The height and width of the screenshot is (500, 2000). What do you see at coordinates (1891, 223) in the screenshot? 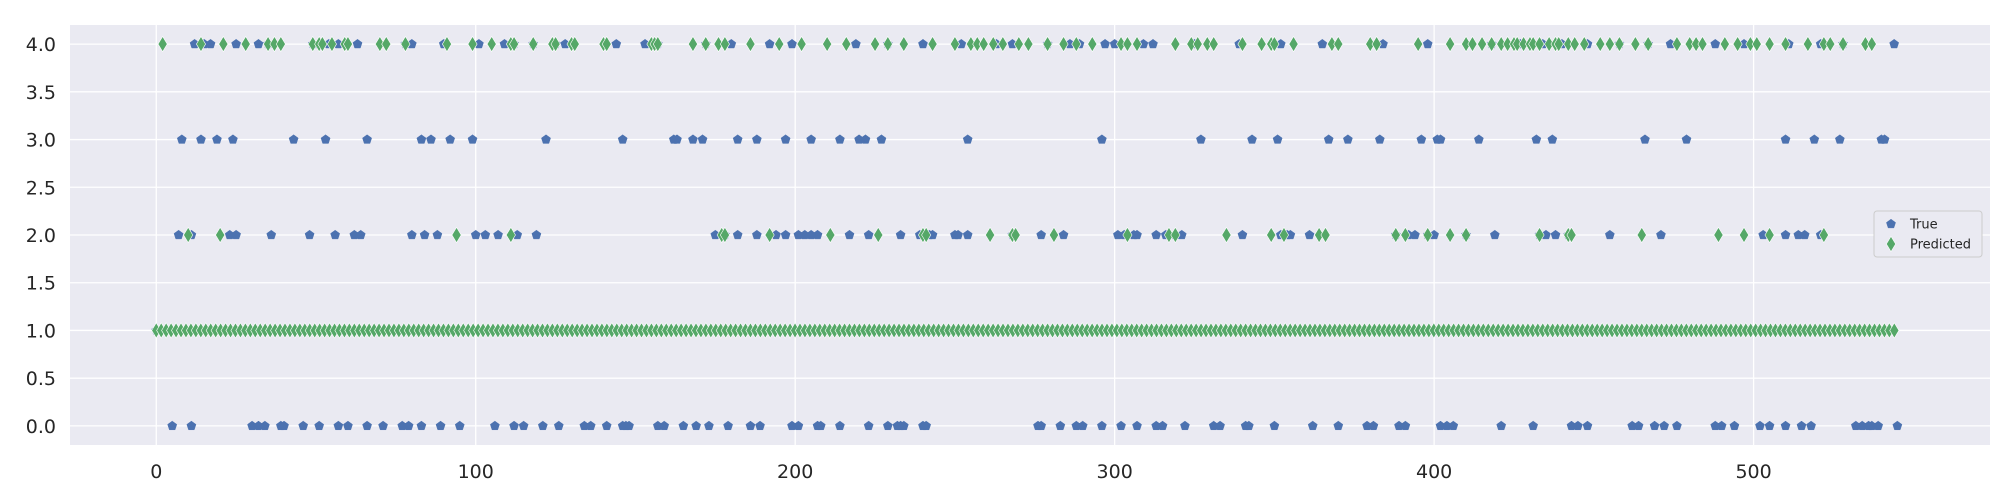
I see `legend-marker-true` at bounding box center [1891, 223].